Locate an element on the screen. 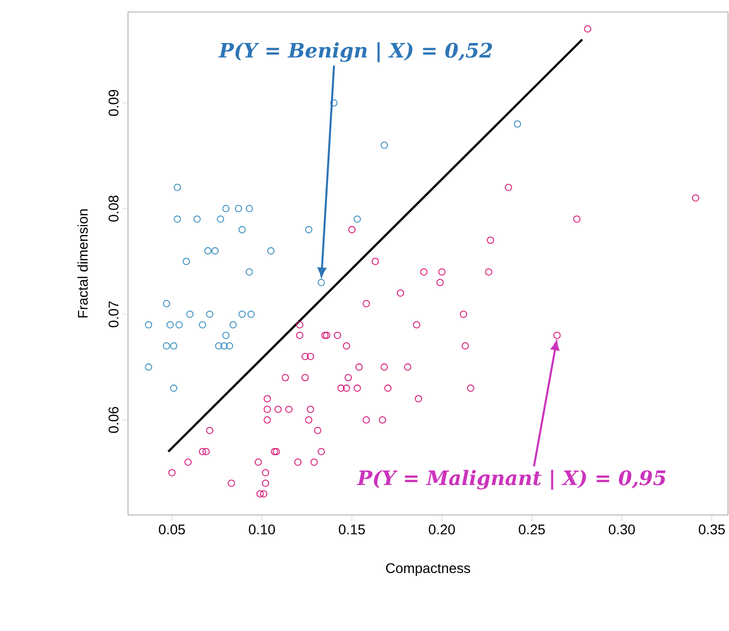 The width and height of the screenshot is (729, 631). x-tick-label: 0.05 is located at coordinates (171, 529).